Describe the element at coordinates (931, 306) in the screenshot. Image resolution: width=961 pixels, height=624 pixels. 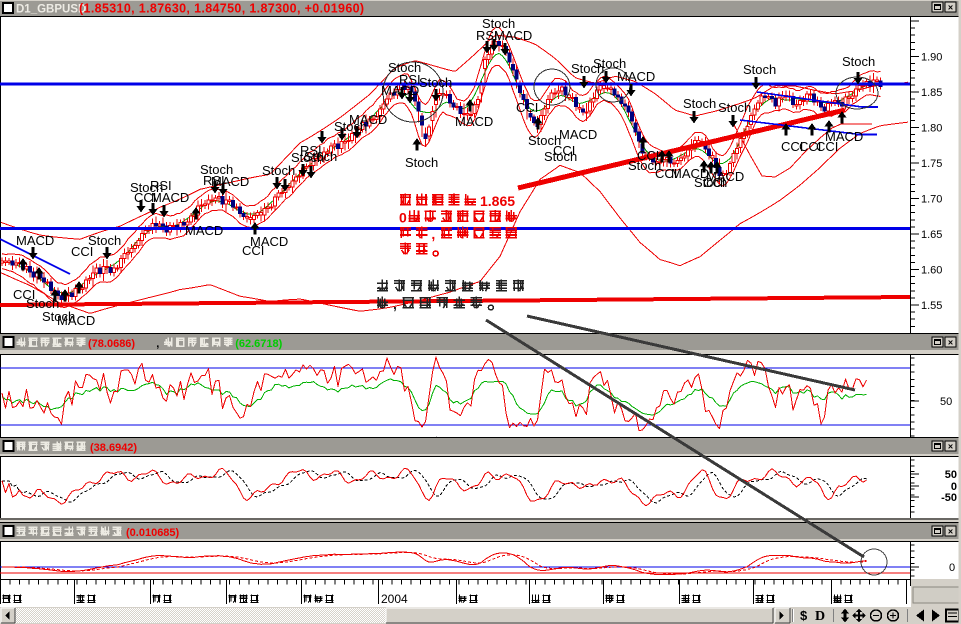
I see `svg-text: 1.55` at that location.